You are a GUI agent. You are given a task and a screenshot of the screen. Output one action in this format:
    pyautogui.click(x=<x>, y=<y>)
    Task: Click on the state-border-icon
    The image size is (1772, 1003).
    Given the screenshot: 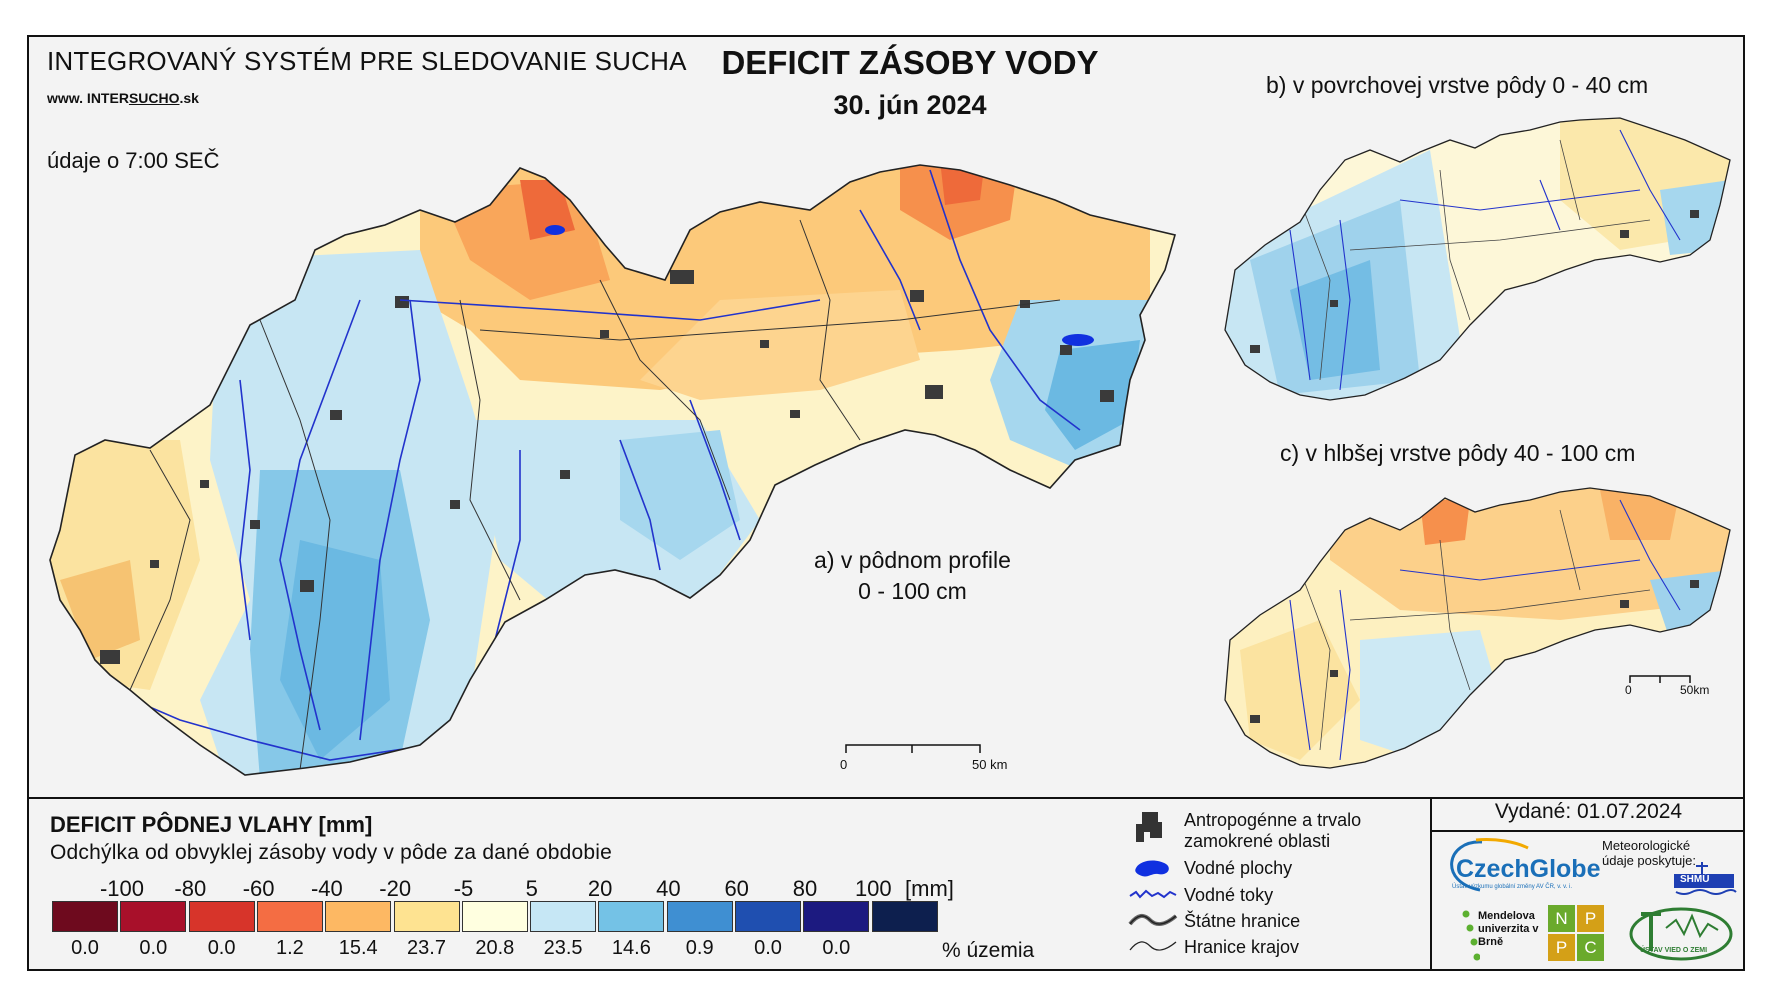 What is the action you would take?
    pyautogui.click(x=1153, y=920)
    